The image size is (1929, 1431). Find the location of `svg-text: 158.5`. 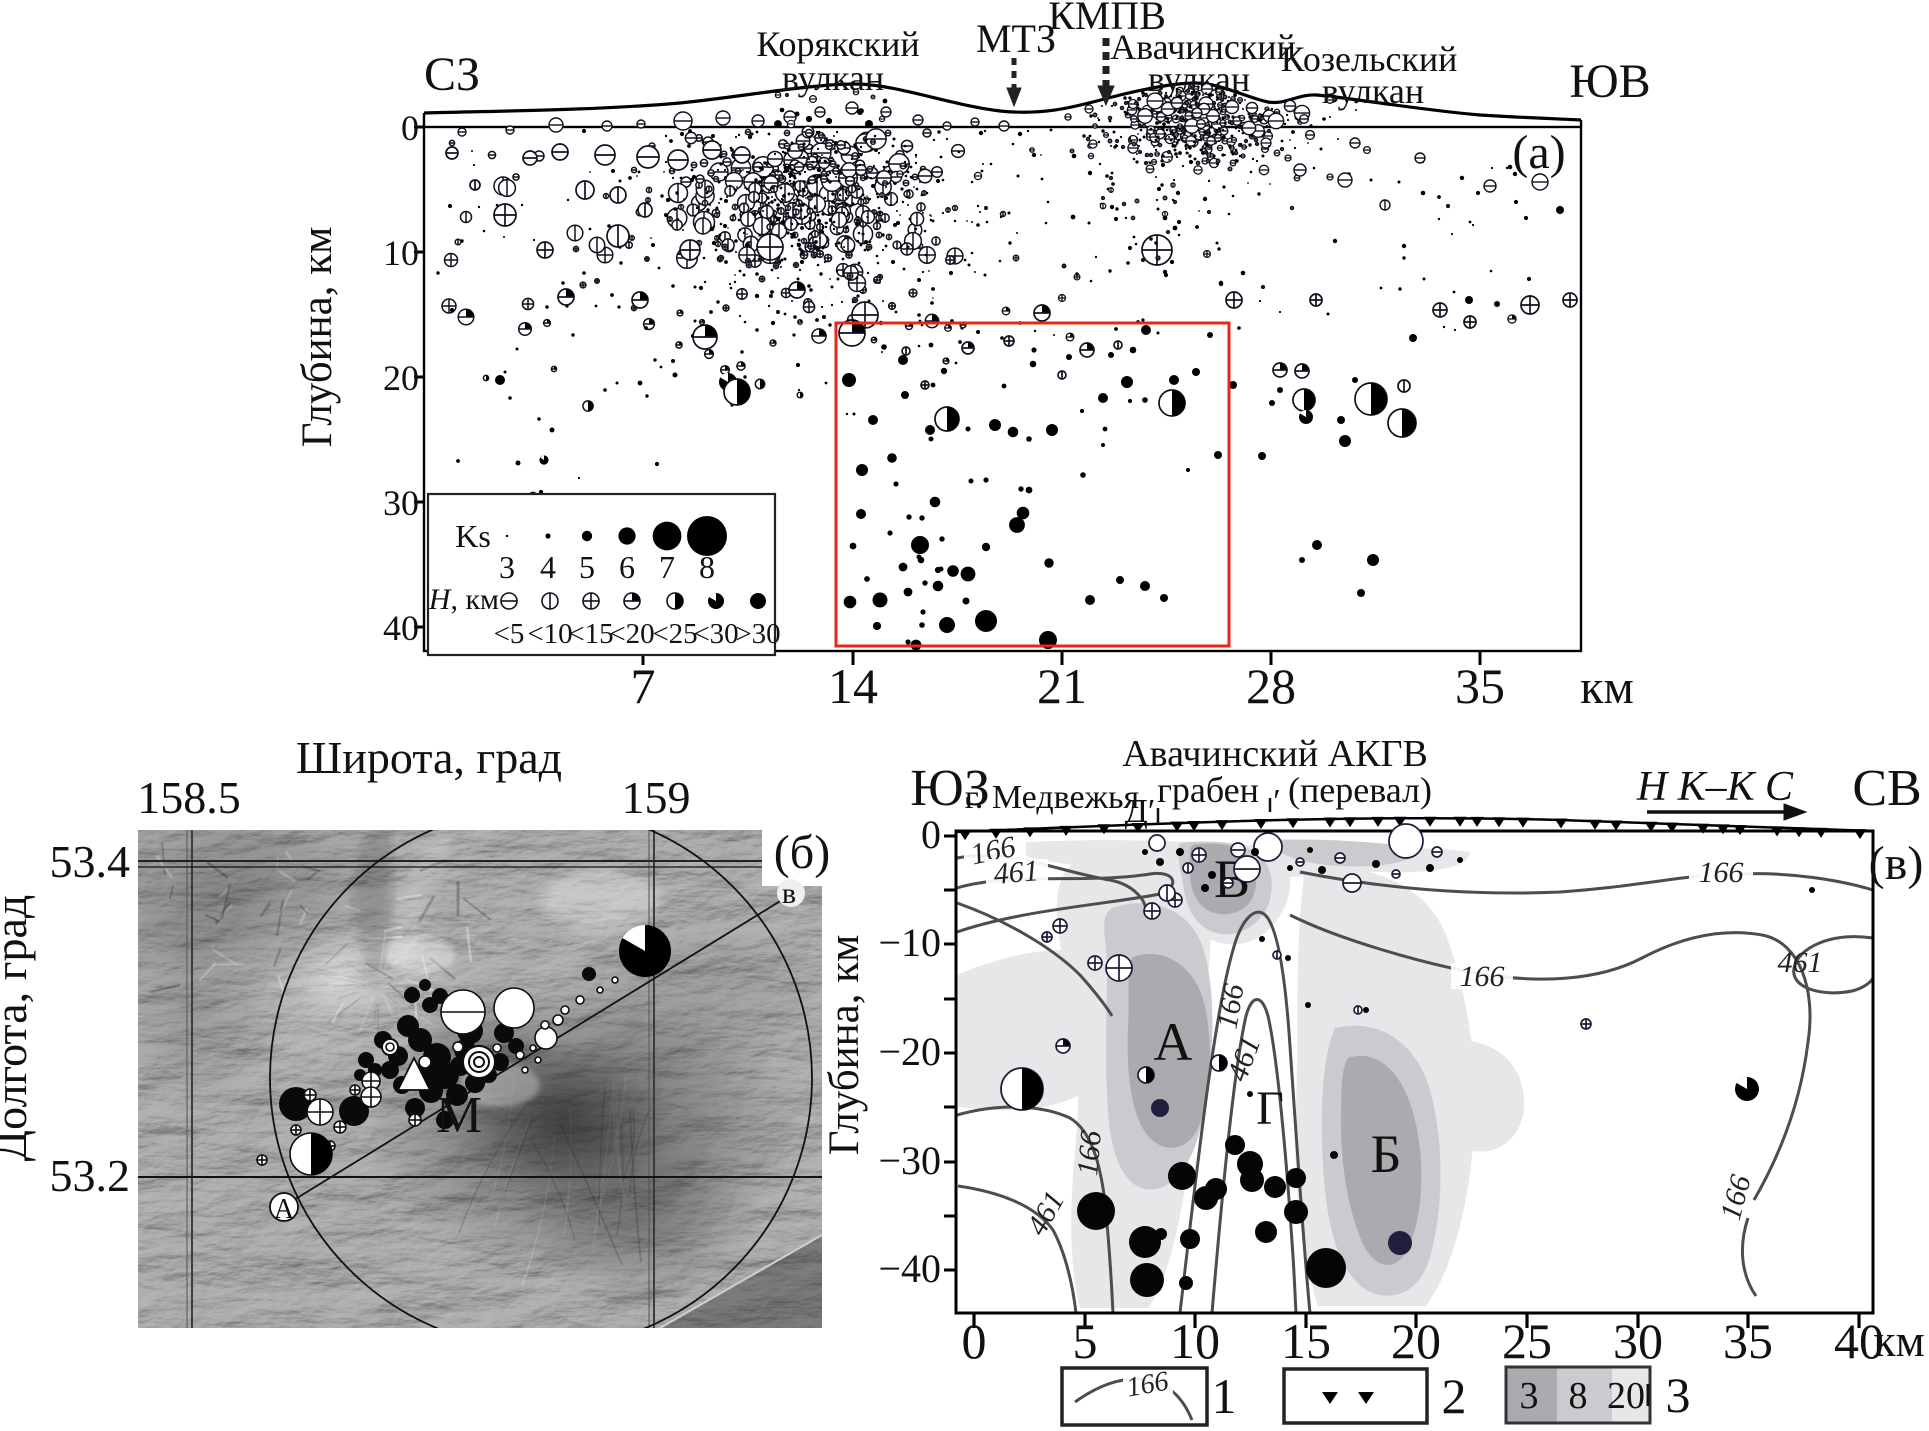

svg-text: 158.5 is located at coordinates (189, 797).